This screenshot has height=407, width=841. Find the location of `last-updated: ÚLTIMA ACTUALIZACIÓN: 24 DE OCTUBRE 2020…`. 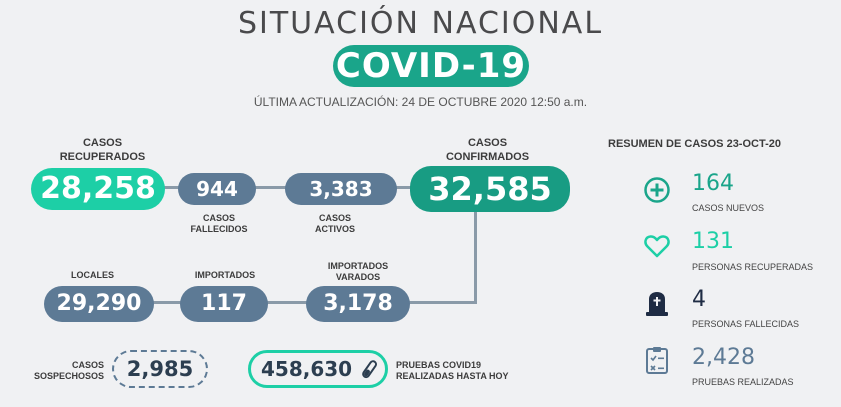

last-updated: ÚLTIMA ACTUALIZACIÓN: 24 DE OCTUBRE 2020… is located at coordinates (420, 102).